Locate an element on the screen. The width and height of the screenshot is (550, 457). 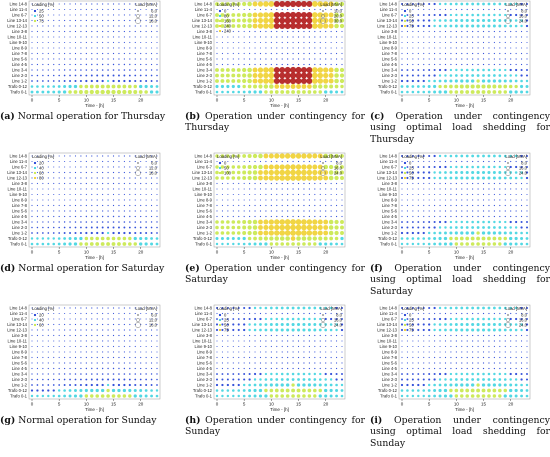
row-label: Line 11-4 is located at coordinates (204, 9).